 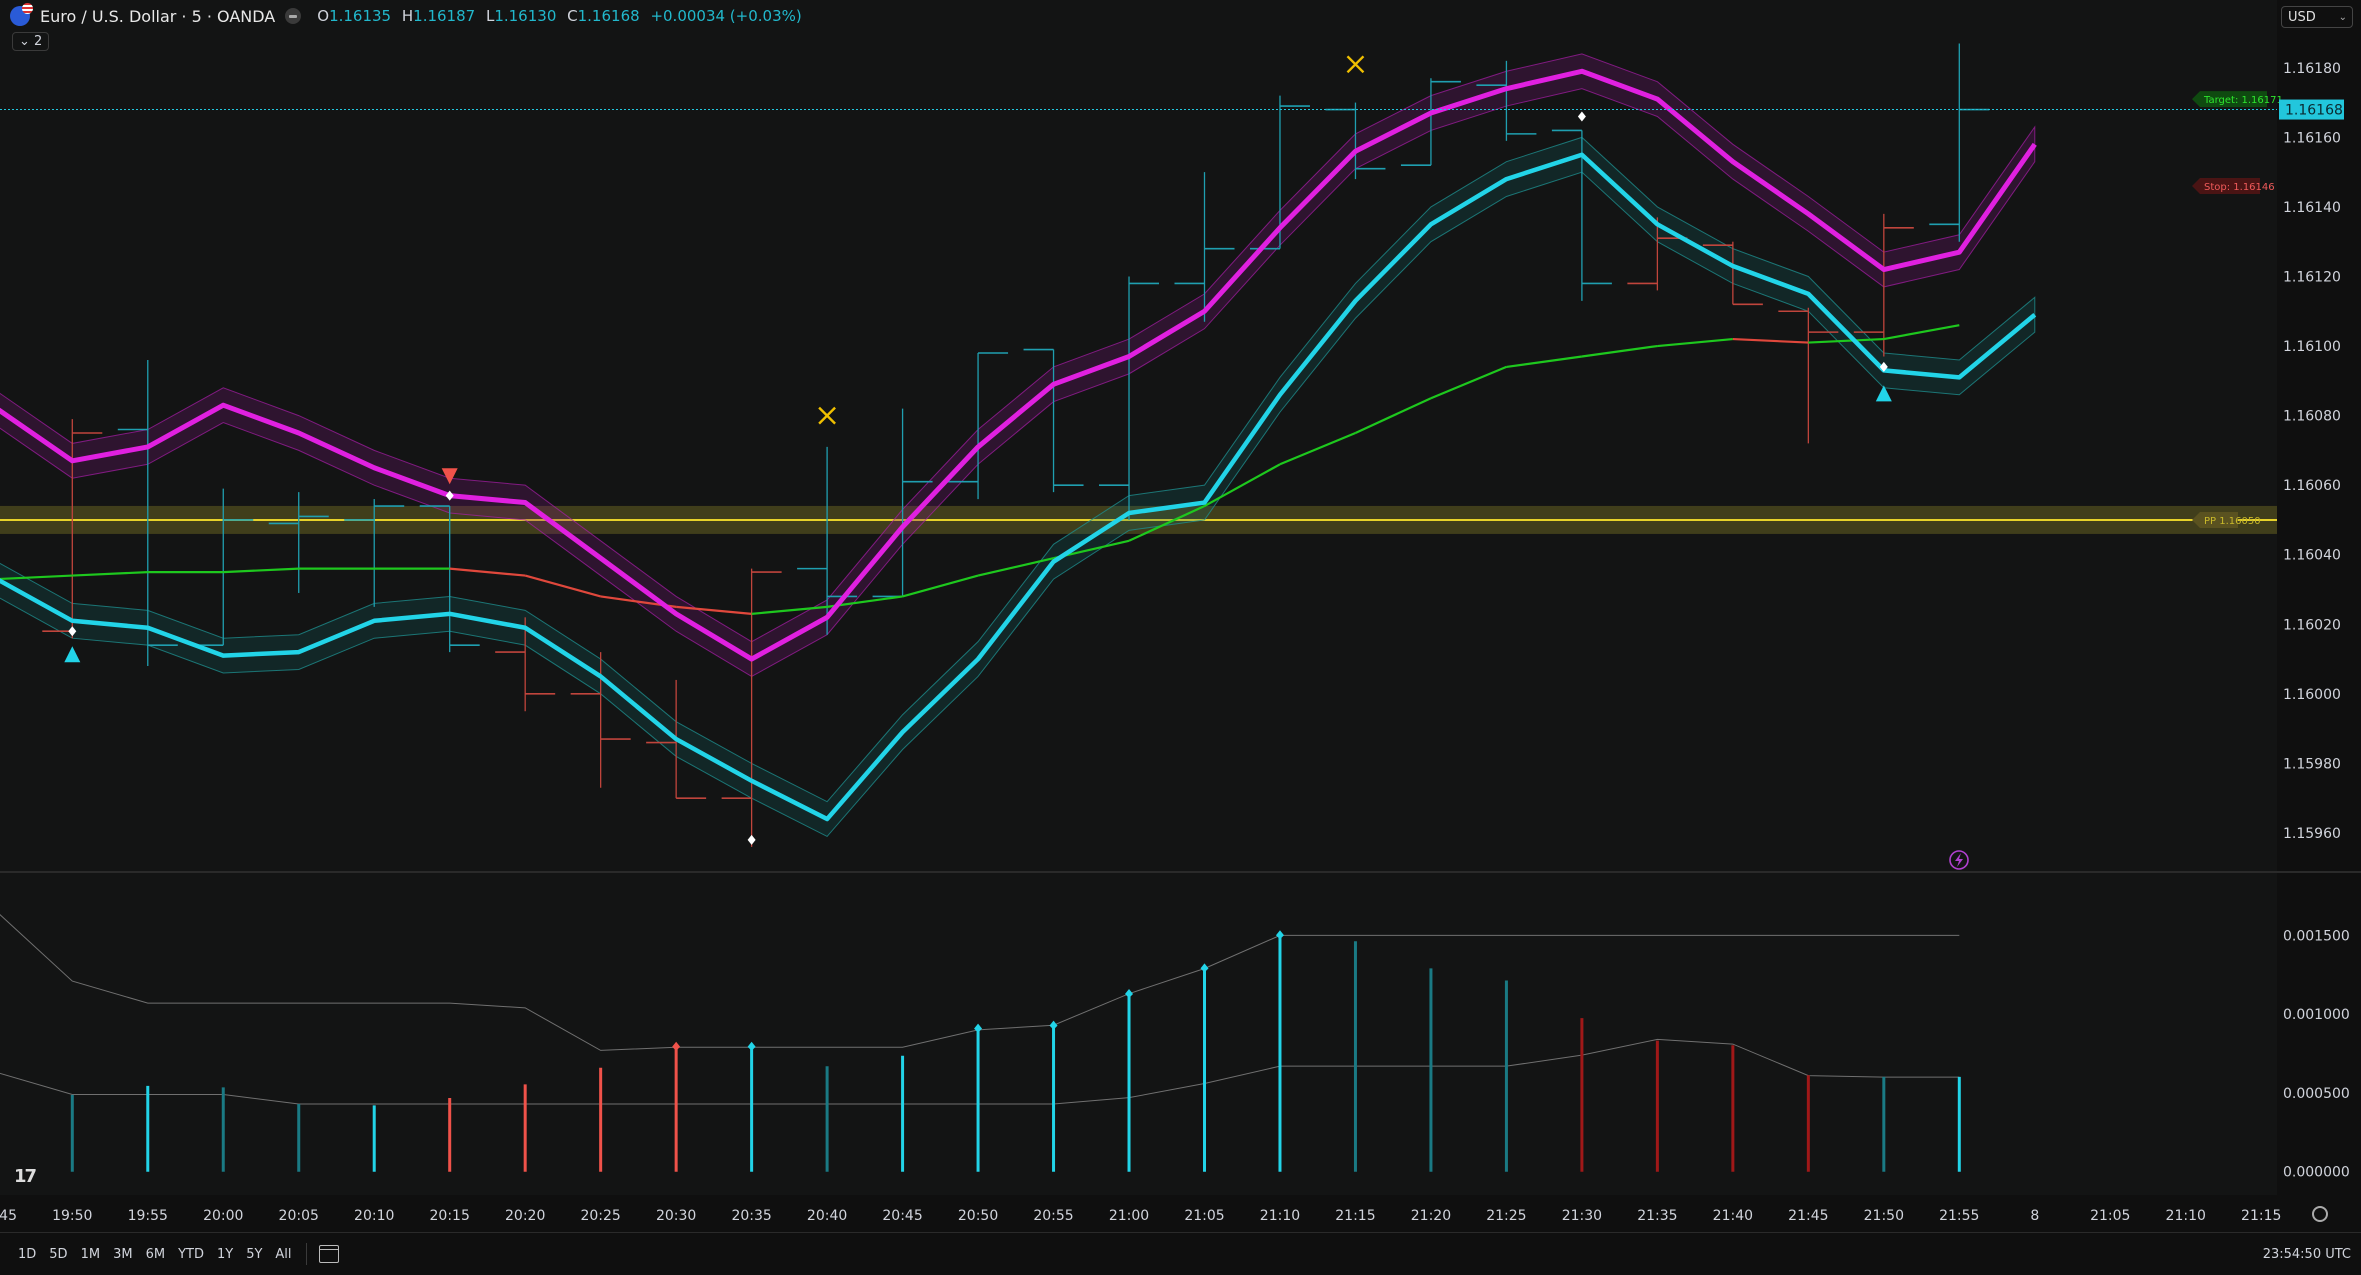 What do you see at coordinates (306, 1254) in the screenshot?
I see `toolbar-divider` at bounding box center [306, 1254].